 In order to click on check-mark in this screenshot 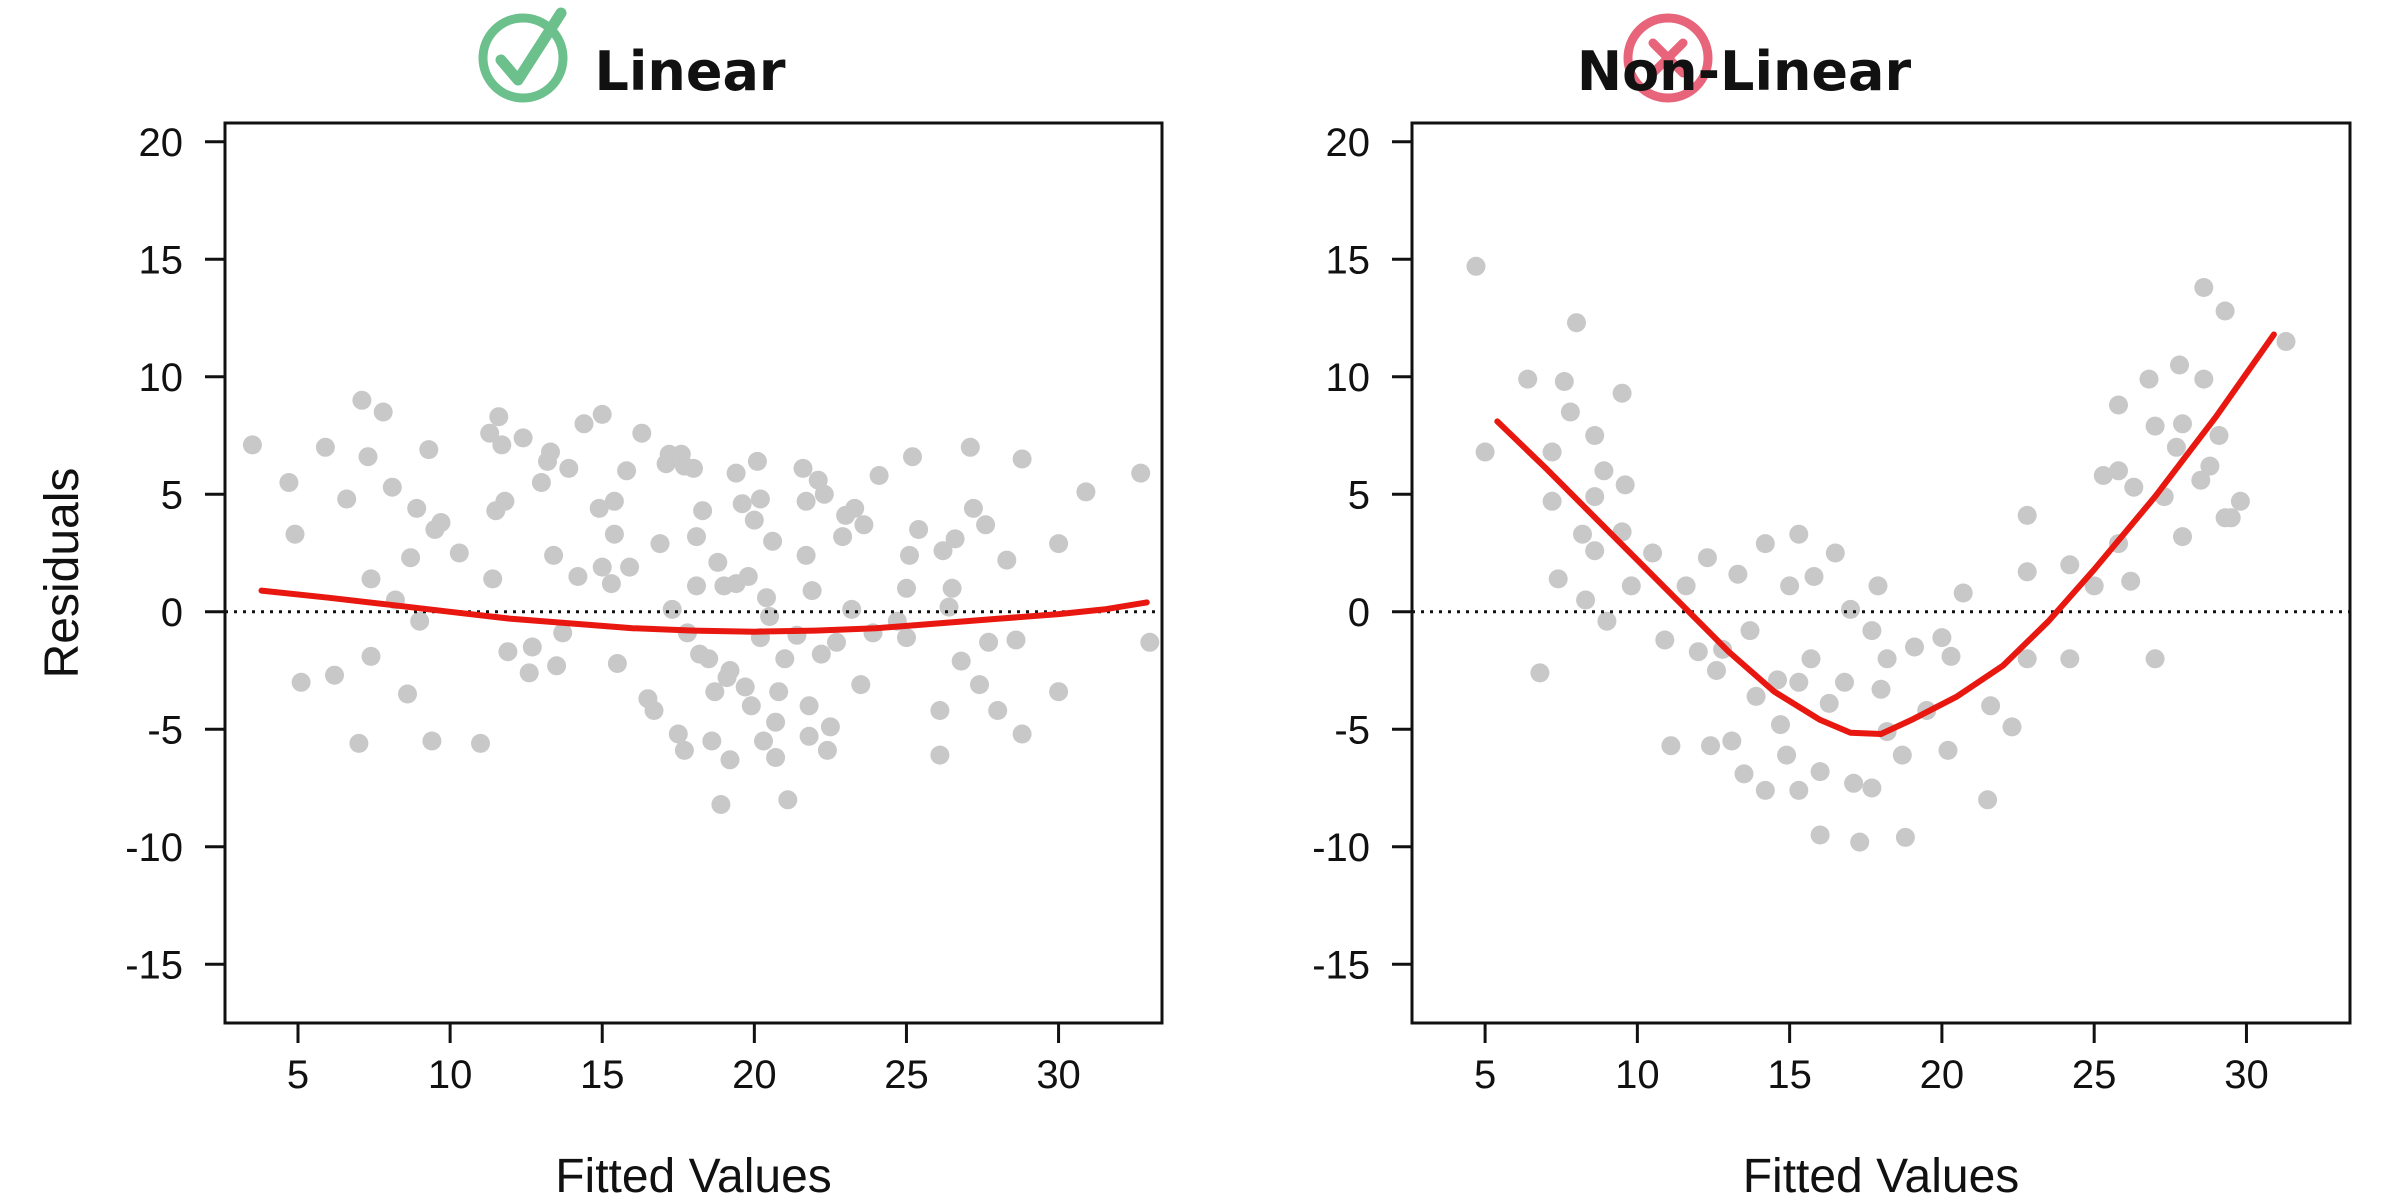, I will do `click(531, 46)`.